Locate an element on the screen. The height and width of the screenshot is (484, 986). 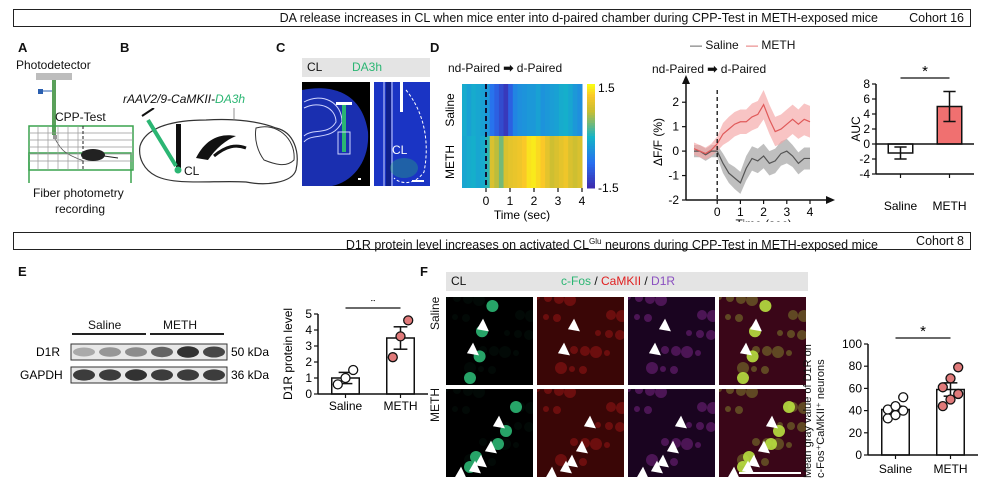
fiber-implant-icon is located at coordinates (178, 146).